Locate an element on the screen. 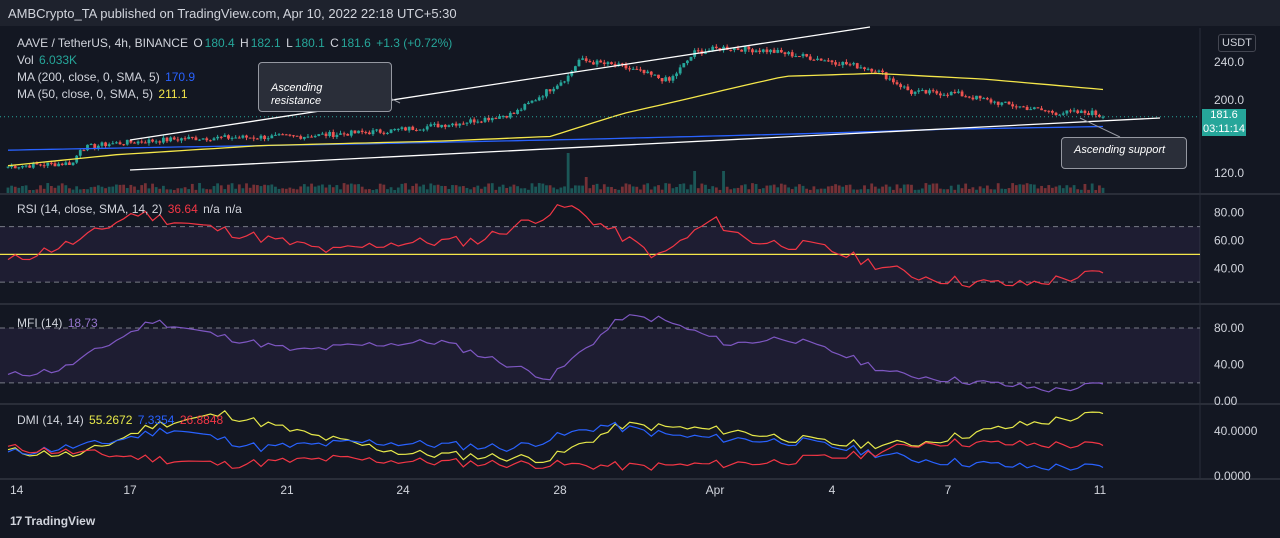  ma200-label: MA (200, close, 0, SMA, 5) is located at coordinates (88, 77).